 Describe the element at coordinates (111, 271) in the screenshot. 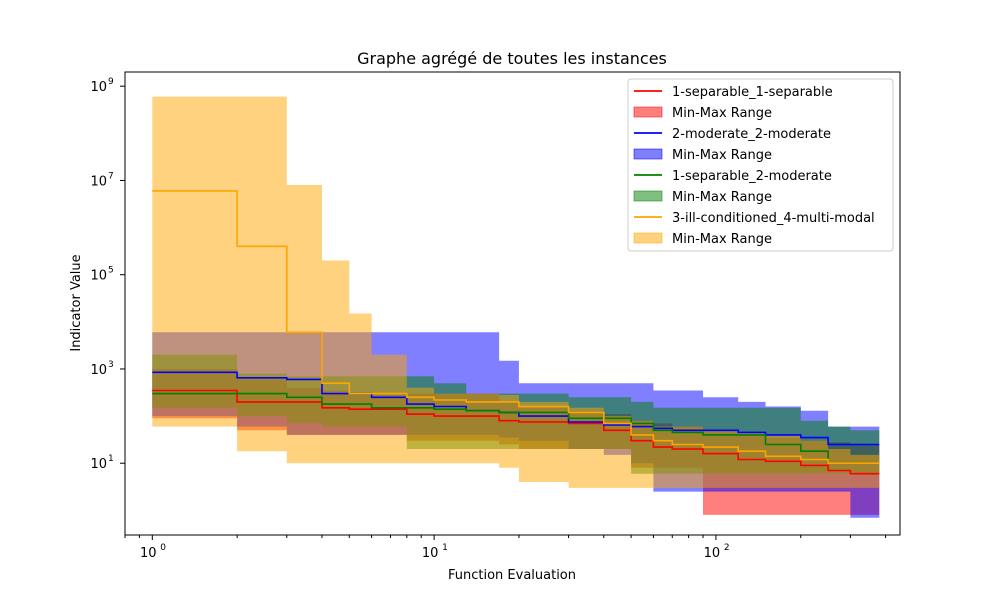

I see `y-tick-exponent: 5` at that location.